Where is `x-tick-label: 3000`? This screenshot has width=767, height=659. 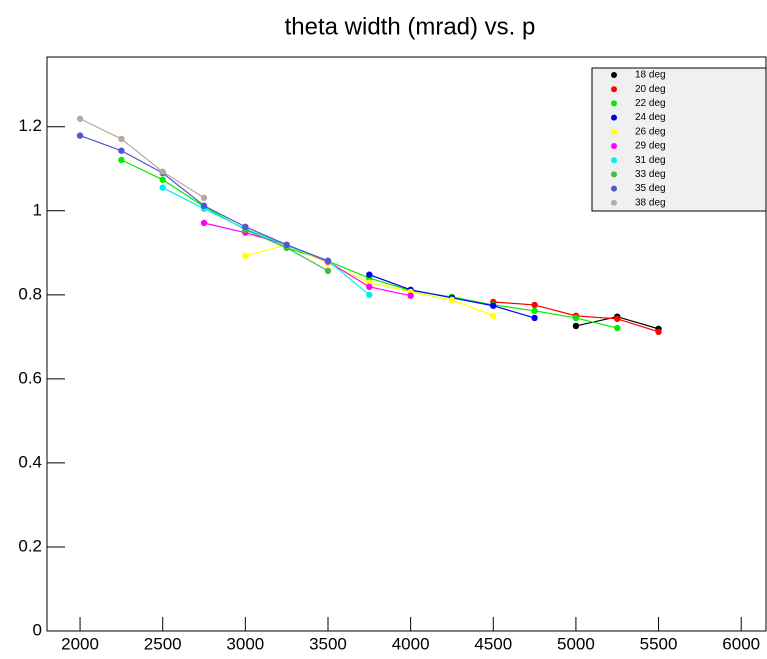 x-tick-label: 3000 is located at coordinates (245, 643).